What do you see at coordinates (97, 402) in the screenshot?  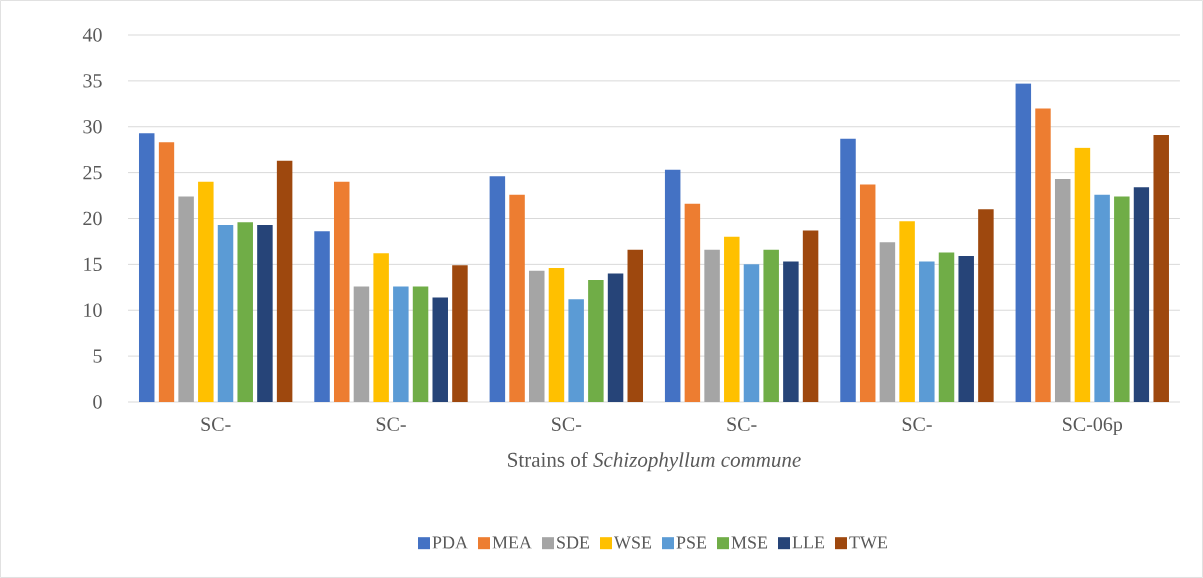 I see `y-tick-label: 0` at bounding box center [97, 402].